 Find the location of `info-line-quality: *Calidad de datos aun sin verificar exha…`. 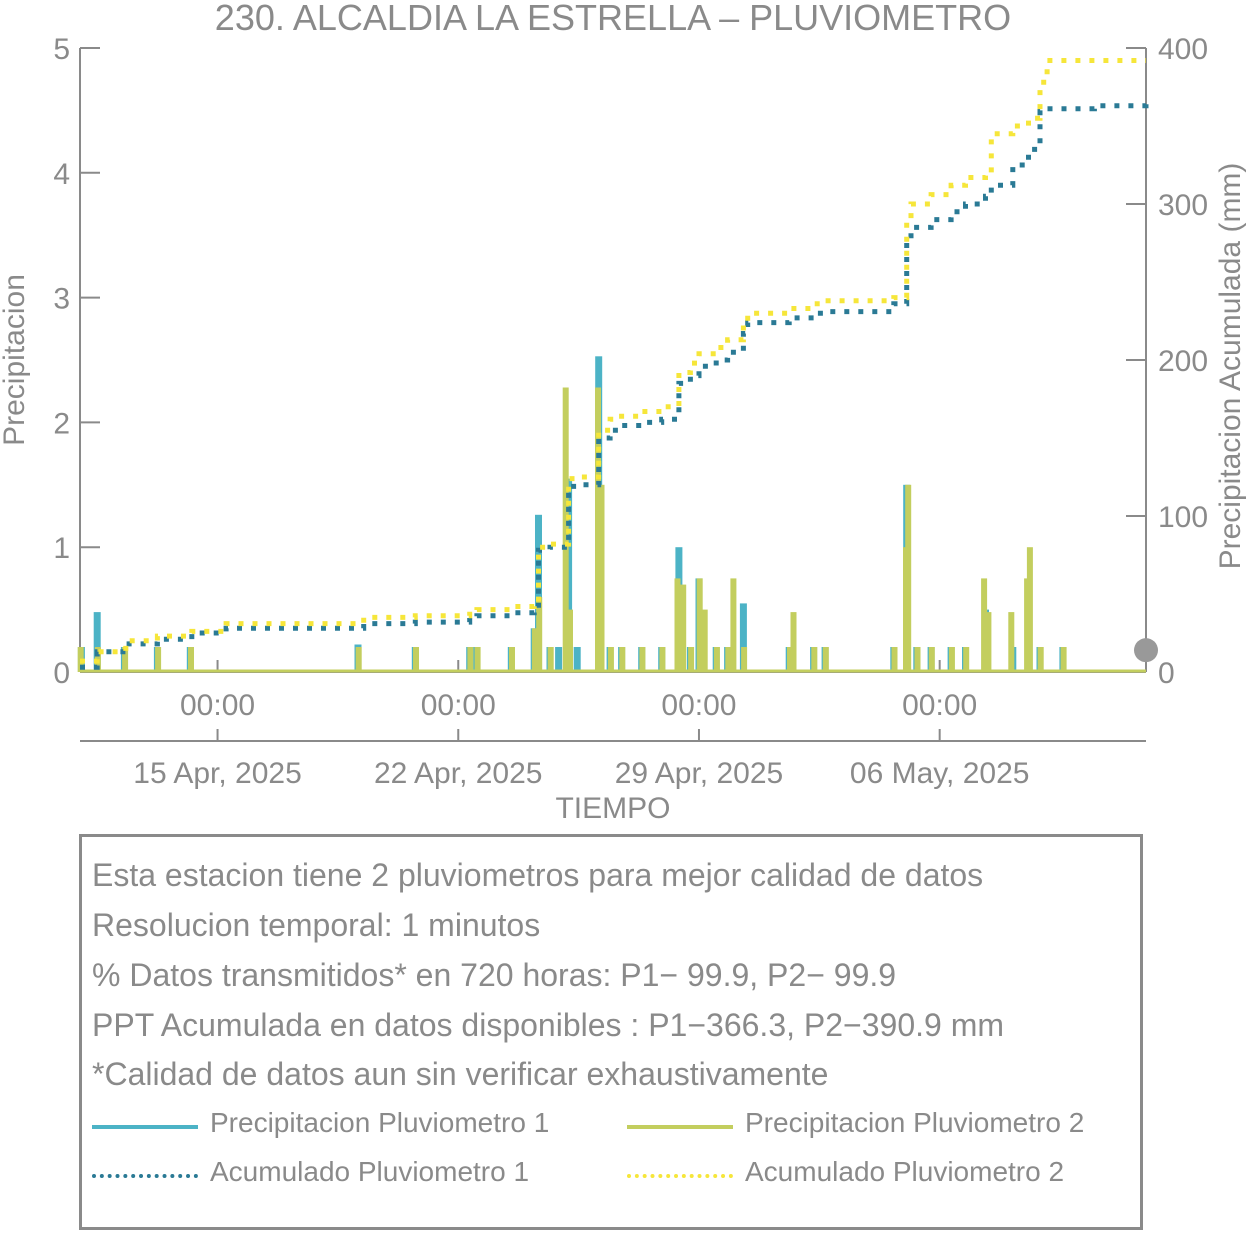

info-line-quality: *Calidad de datos aun sin verificar exha… is located at coordinates (460, 1074).